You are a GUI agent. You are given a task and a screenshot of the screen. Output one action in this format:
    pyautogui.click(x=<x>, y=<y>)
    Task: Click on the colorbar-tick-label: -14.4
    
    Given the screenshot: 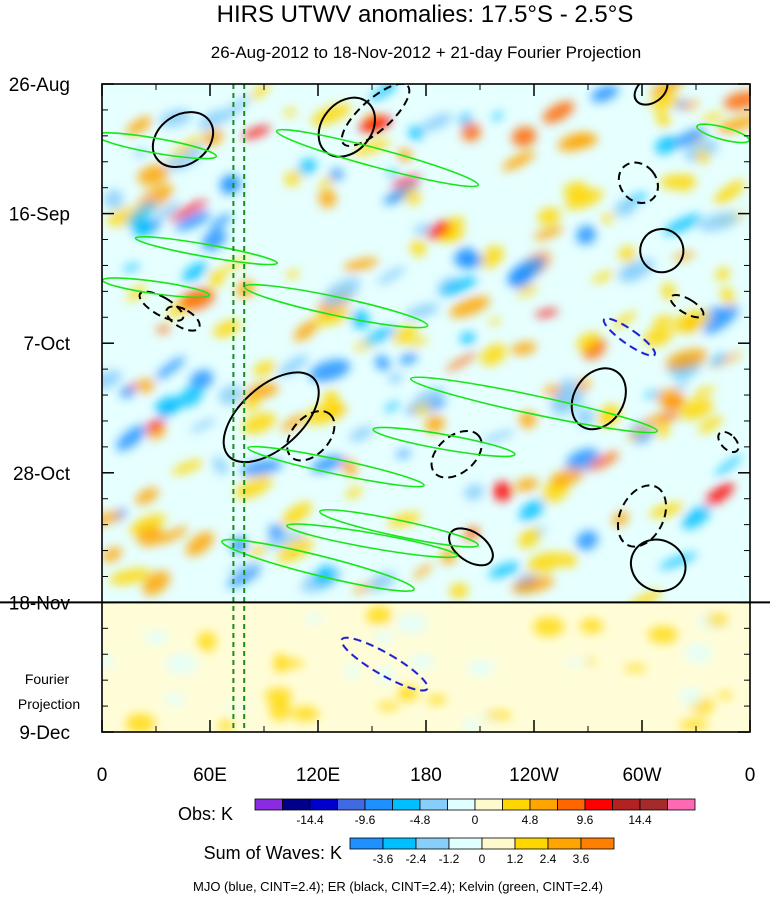 What is the action you would take?
    pyautogui.click(x=310, y=820)
    